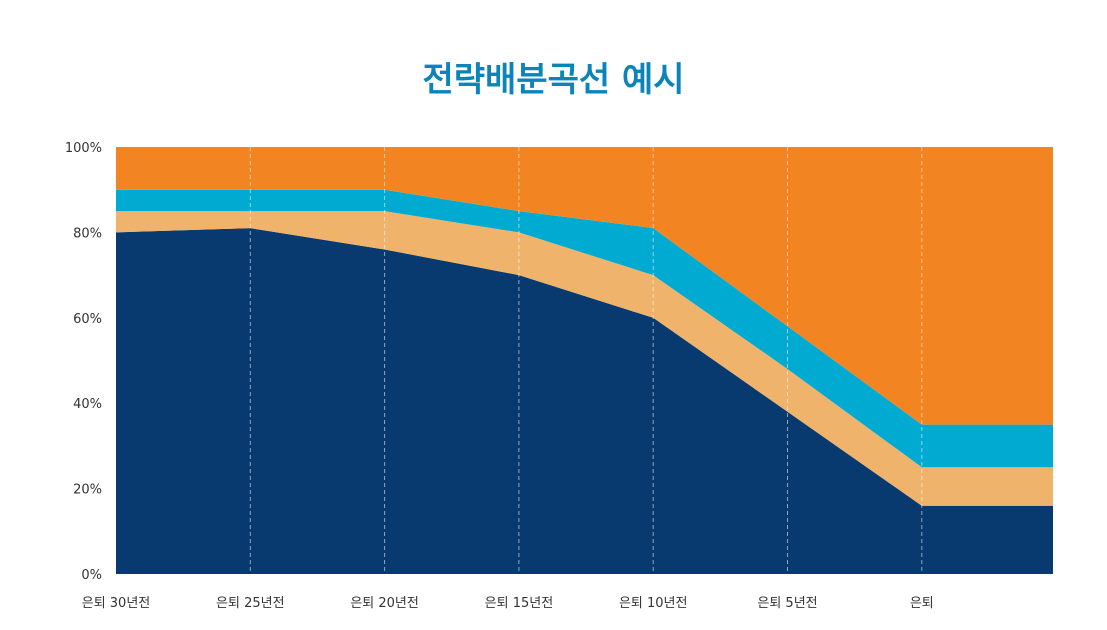  What do you see at coordinates (83, 148) in the screenshot?
I see `y-tick-label: 100%` at bounding box center [83, 148].